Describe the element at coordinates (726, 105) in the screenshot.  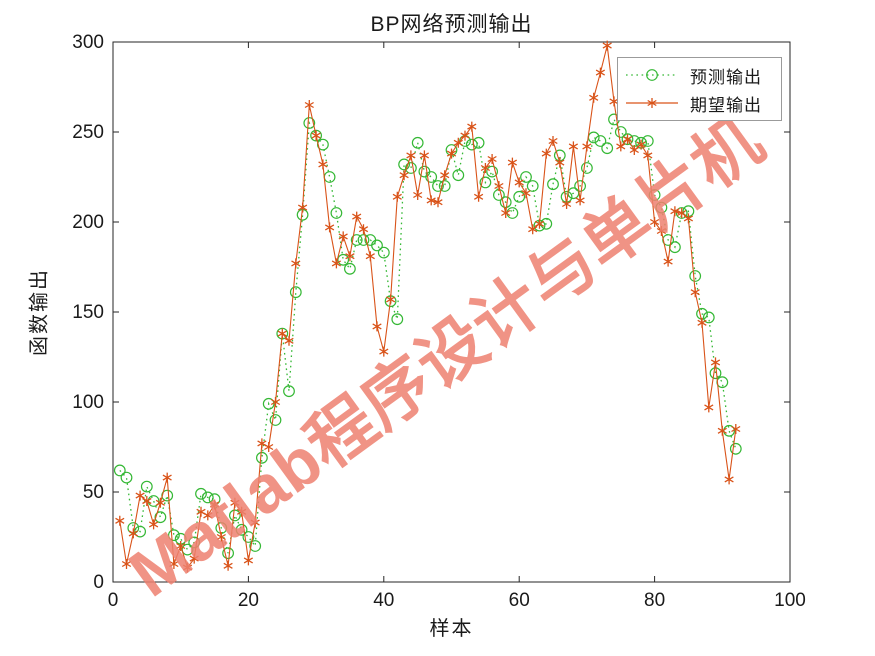
I see `legend-label-1: 期望输出` at that location.